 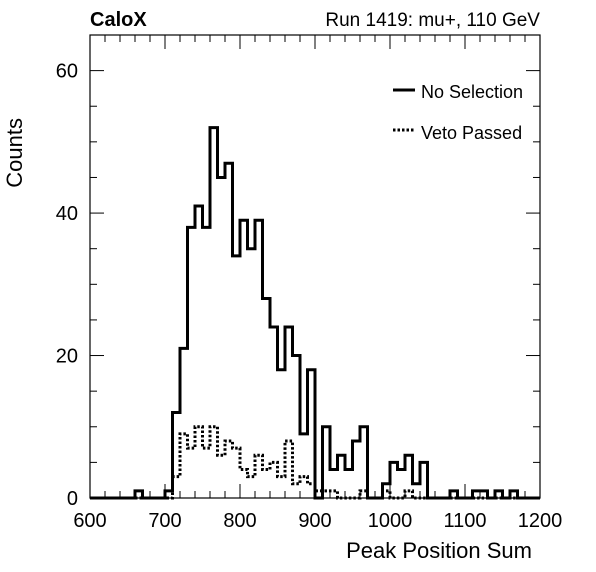 I want to click on y-tick-label: 40, so click(x=67, y=214).